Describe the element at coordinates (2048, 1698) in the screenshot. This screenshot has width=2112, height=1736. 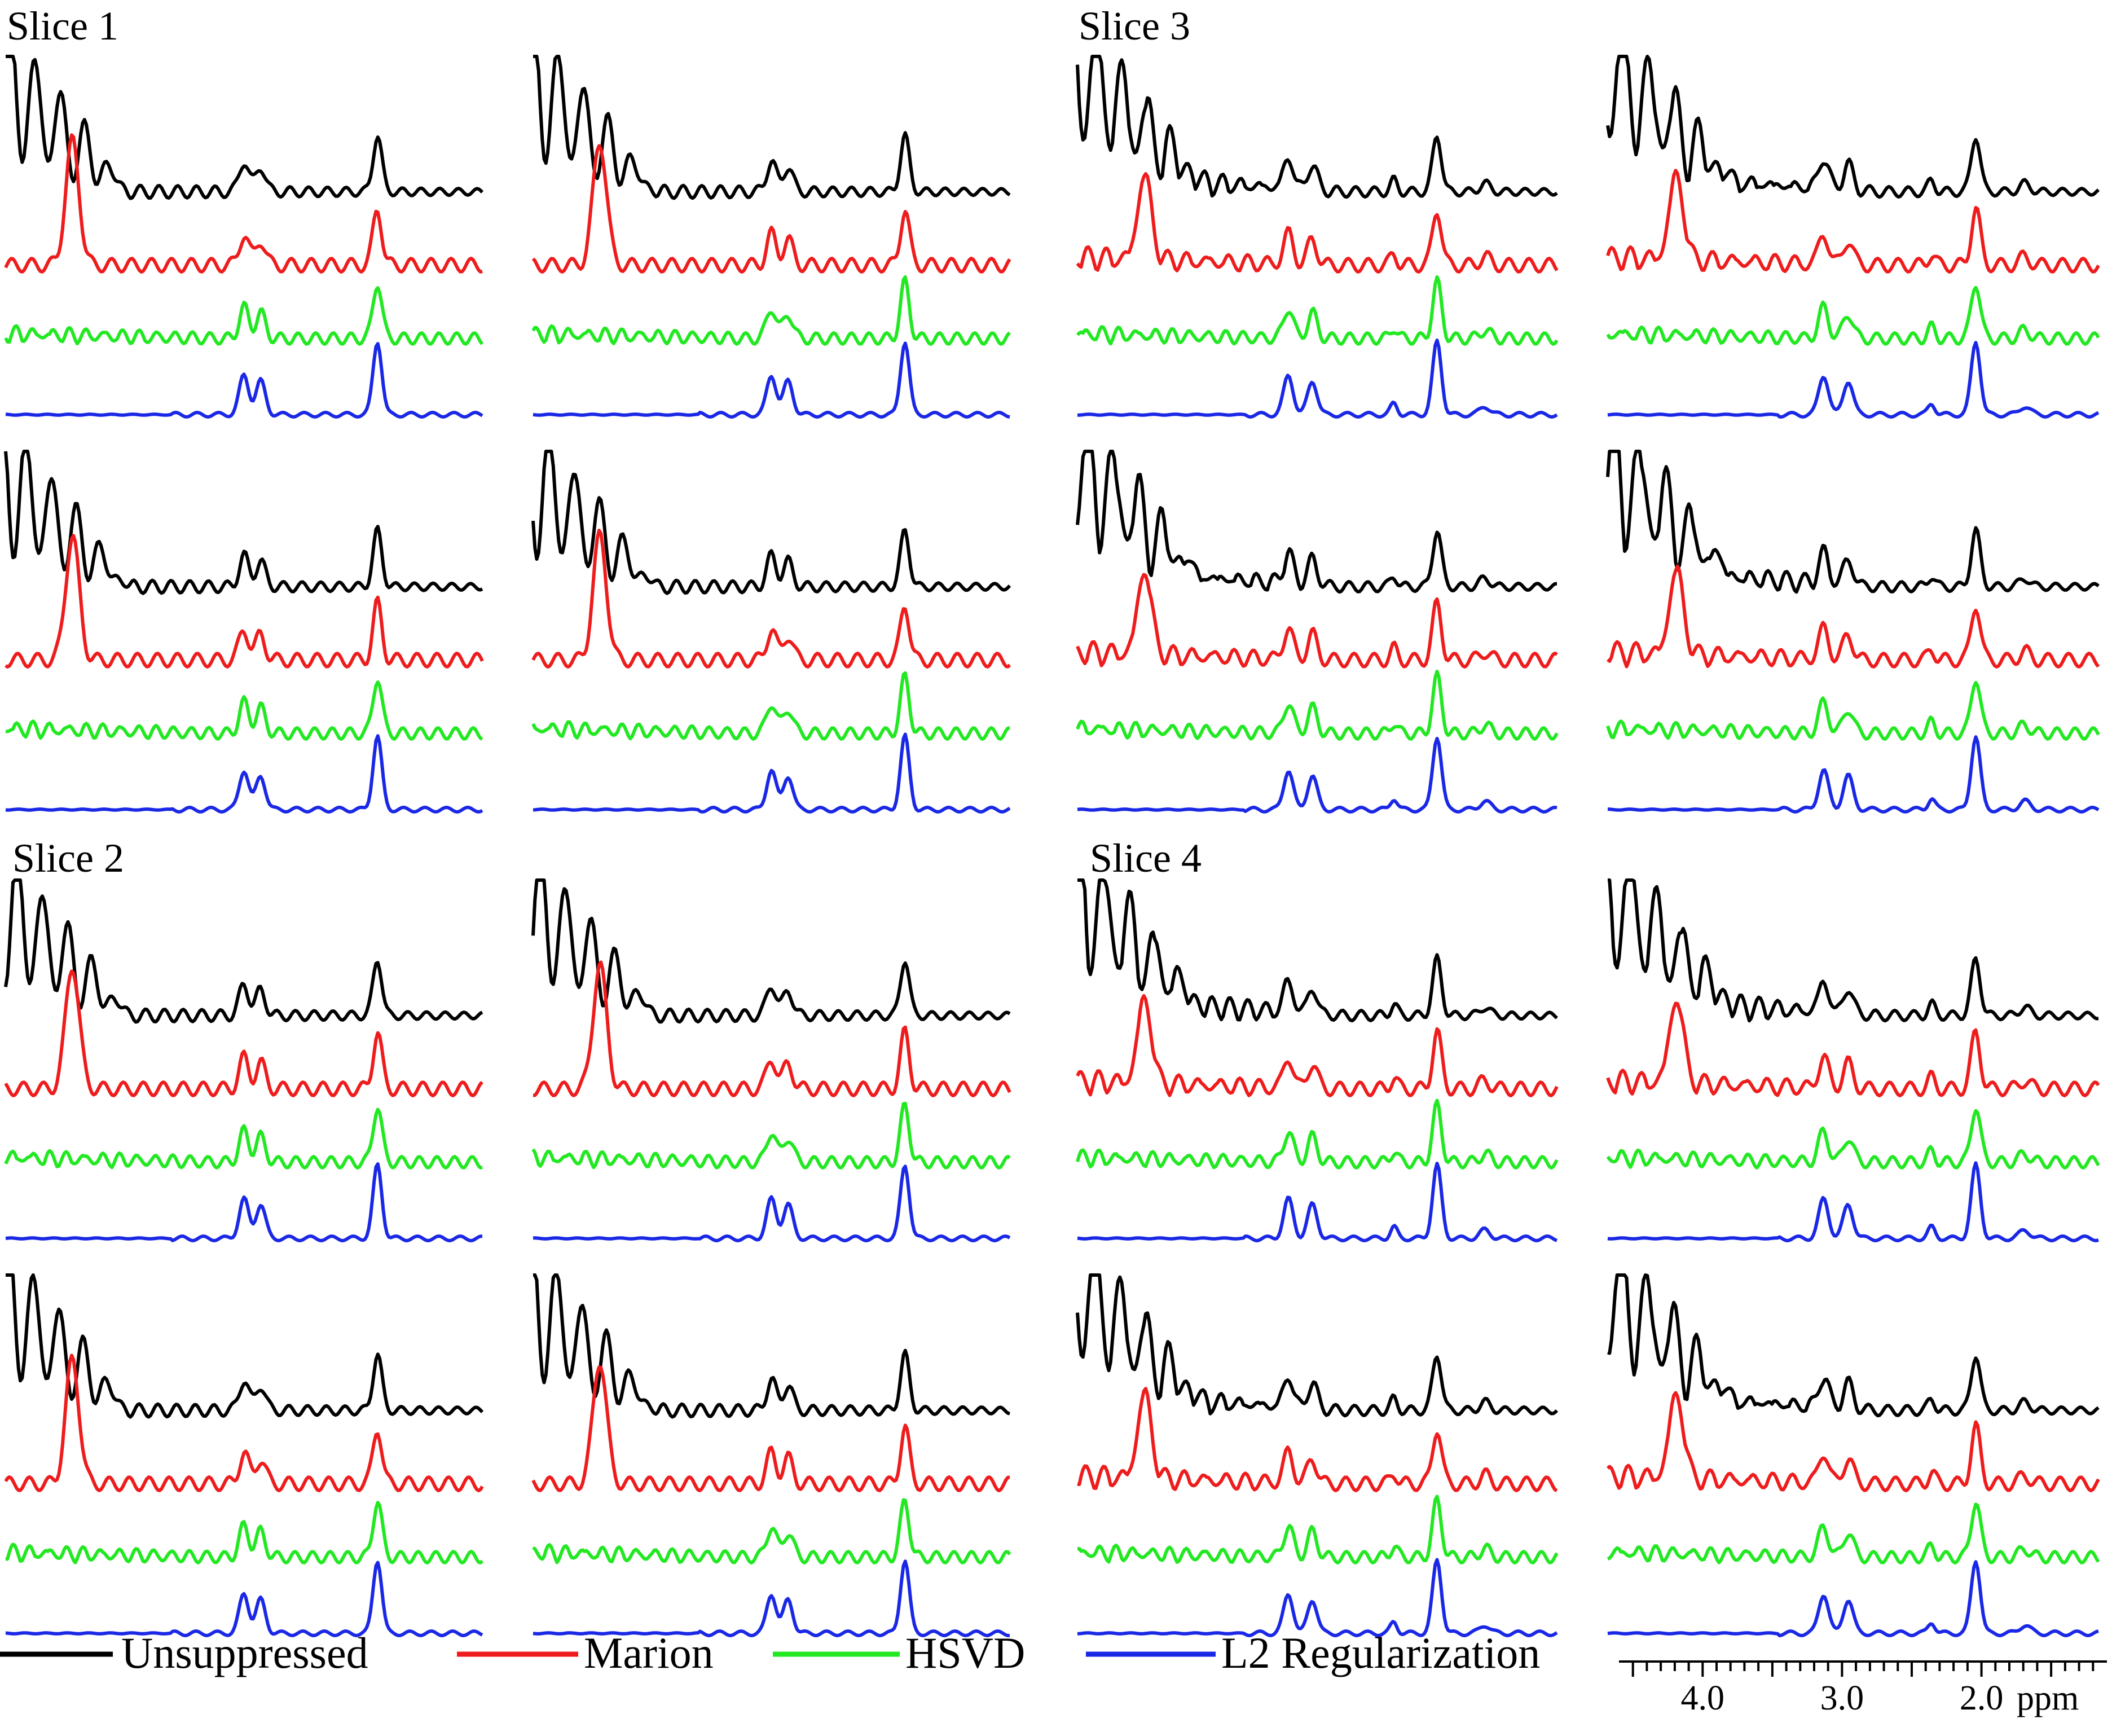
I see `ppm-axis-unit: ppm` at that location.